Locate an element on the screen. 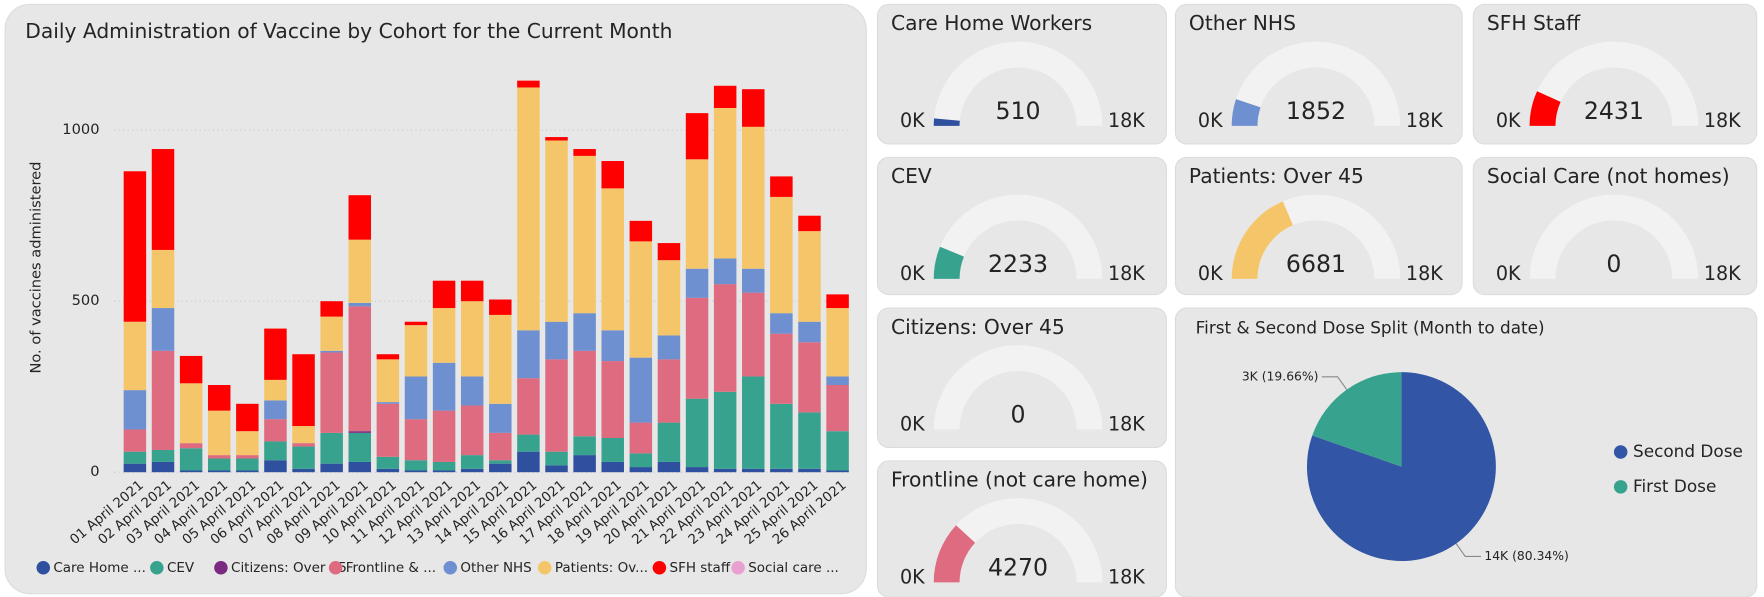 Image resolution: width=1764 pixels, height=597 pixels. gauge-value: 2233 is located at coordinates (1018, 264).